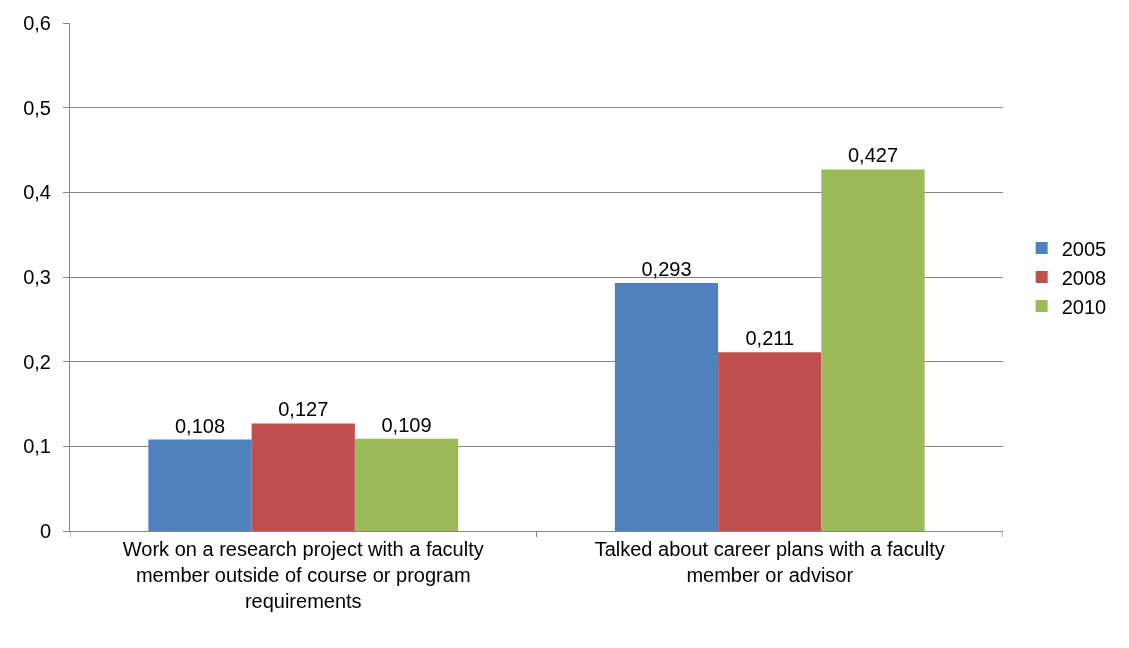 This screenshot has height=648, width=1129. What do you see at coordinates (770, 338) in the screenshot?
I see `data-label: 0,211` at bounding box center [770, 338].